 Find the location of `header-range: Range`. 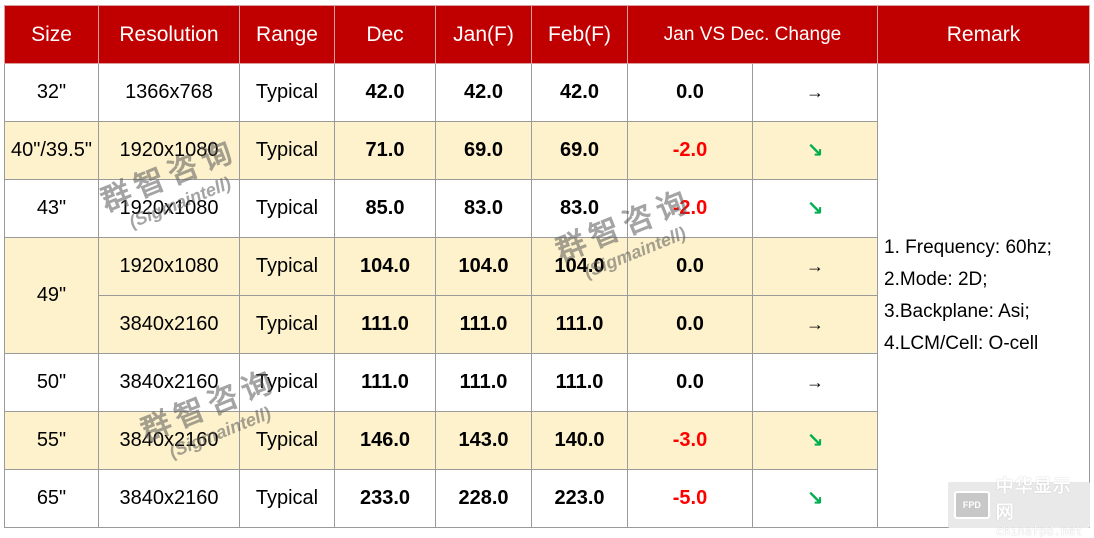

header-range: Range is located at coordinates (287, 34).